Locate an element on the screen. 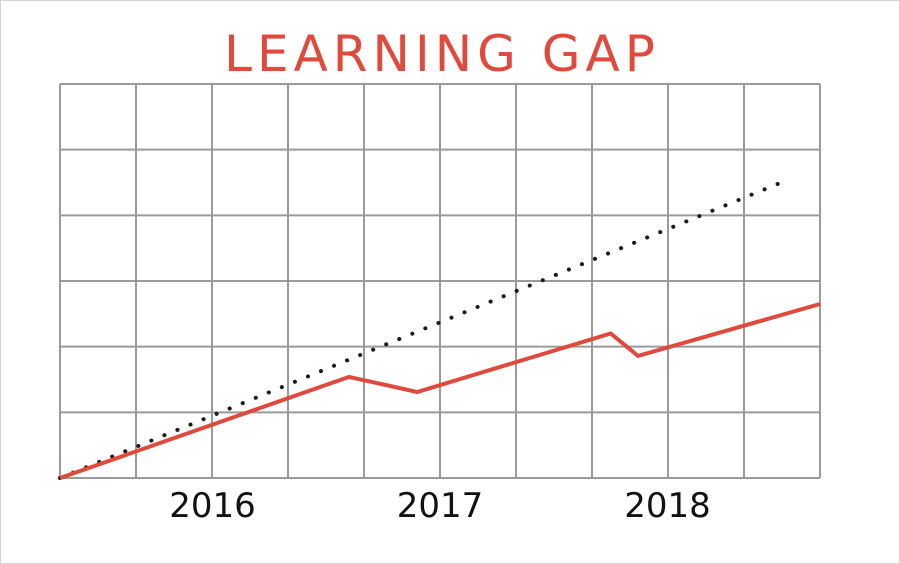  x-axis-ticks: 2016 2017 2018 is located at coordinates (440, 506).